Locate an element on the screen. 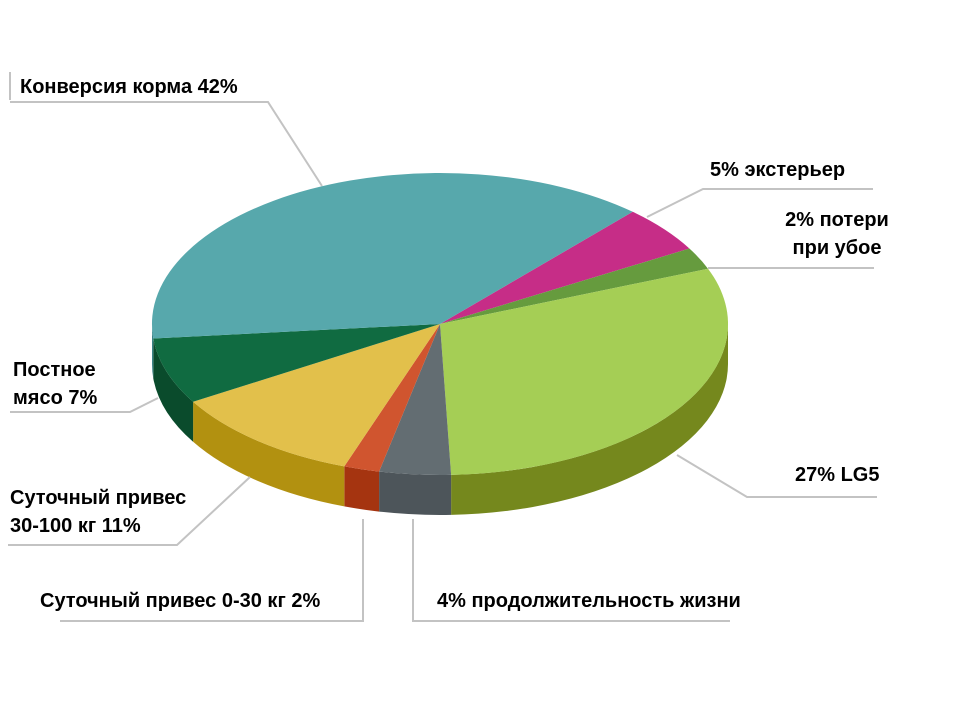 The height and width of the screenshot is (720, 960). pie-slice-longevity is located at coordinates (415, 400).